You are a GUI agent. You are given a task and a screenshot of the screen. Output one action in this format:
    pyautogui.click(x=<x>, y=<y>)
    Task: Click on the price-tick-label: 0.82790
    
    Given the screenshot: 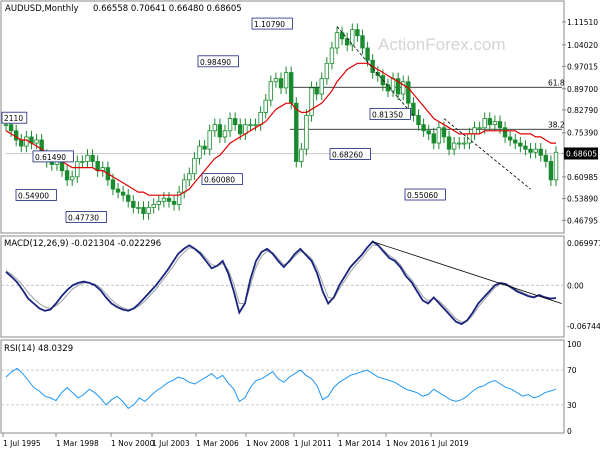 What is the action you would take?
    pyautogui.click(x=582, y=110)
    